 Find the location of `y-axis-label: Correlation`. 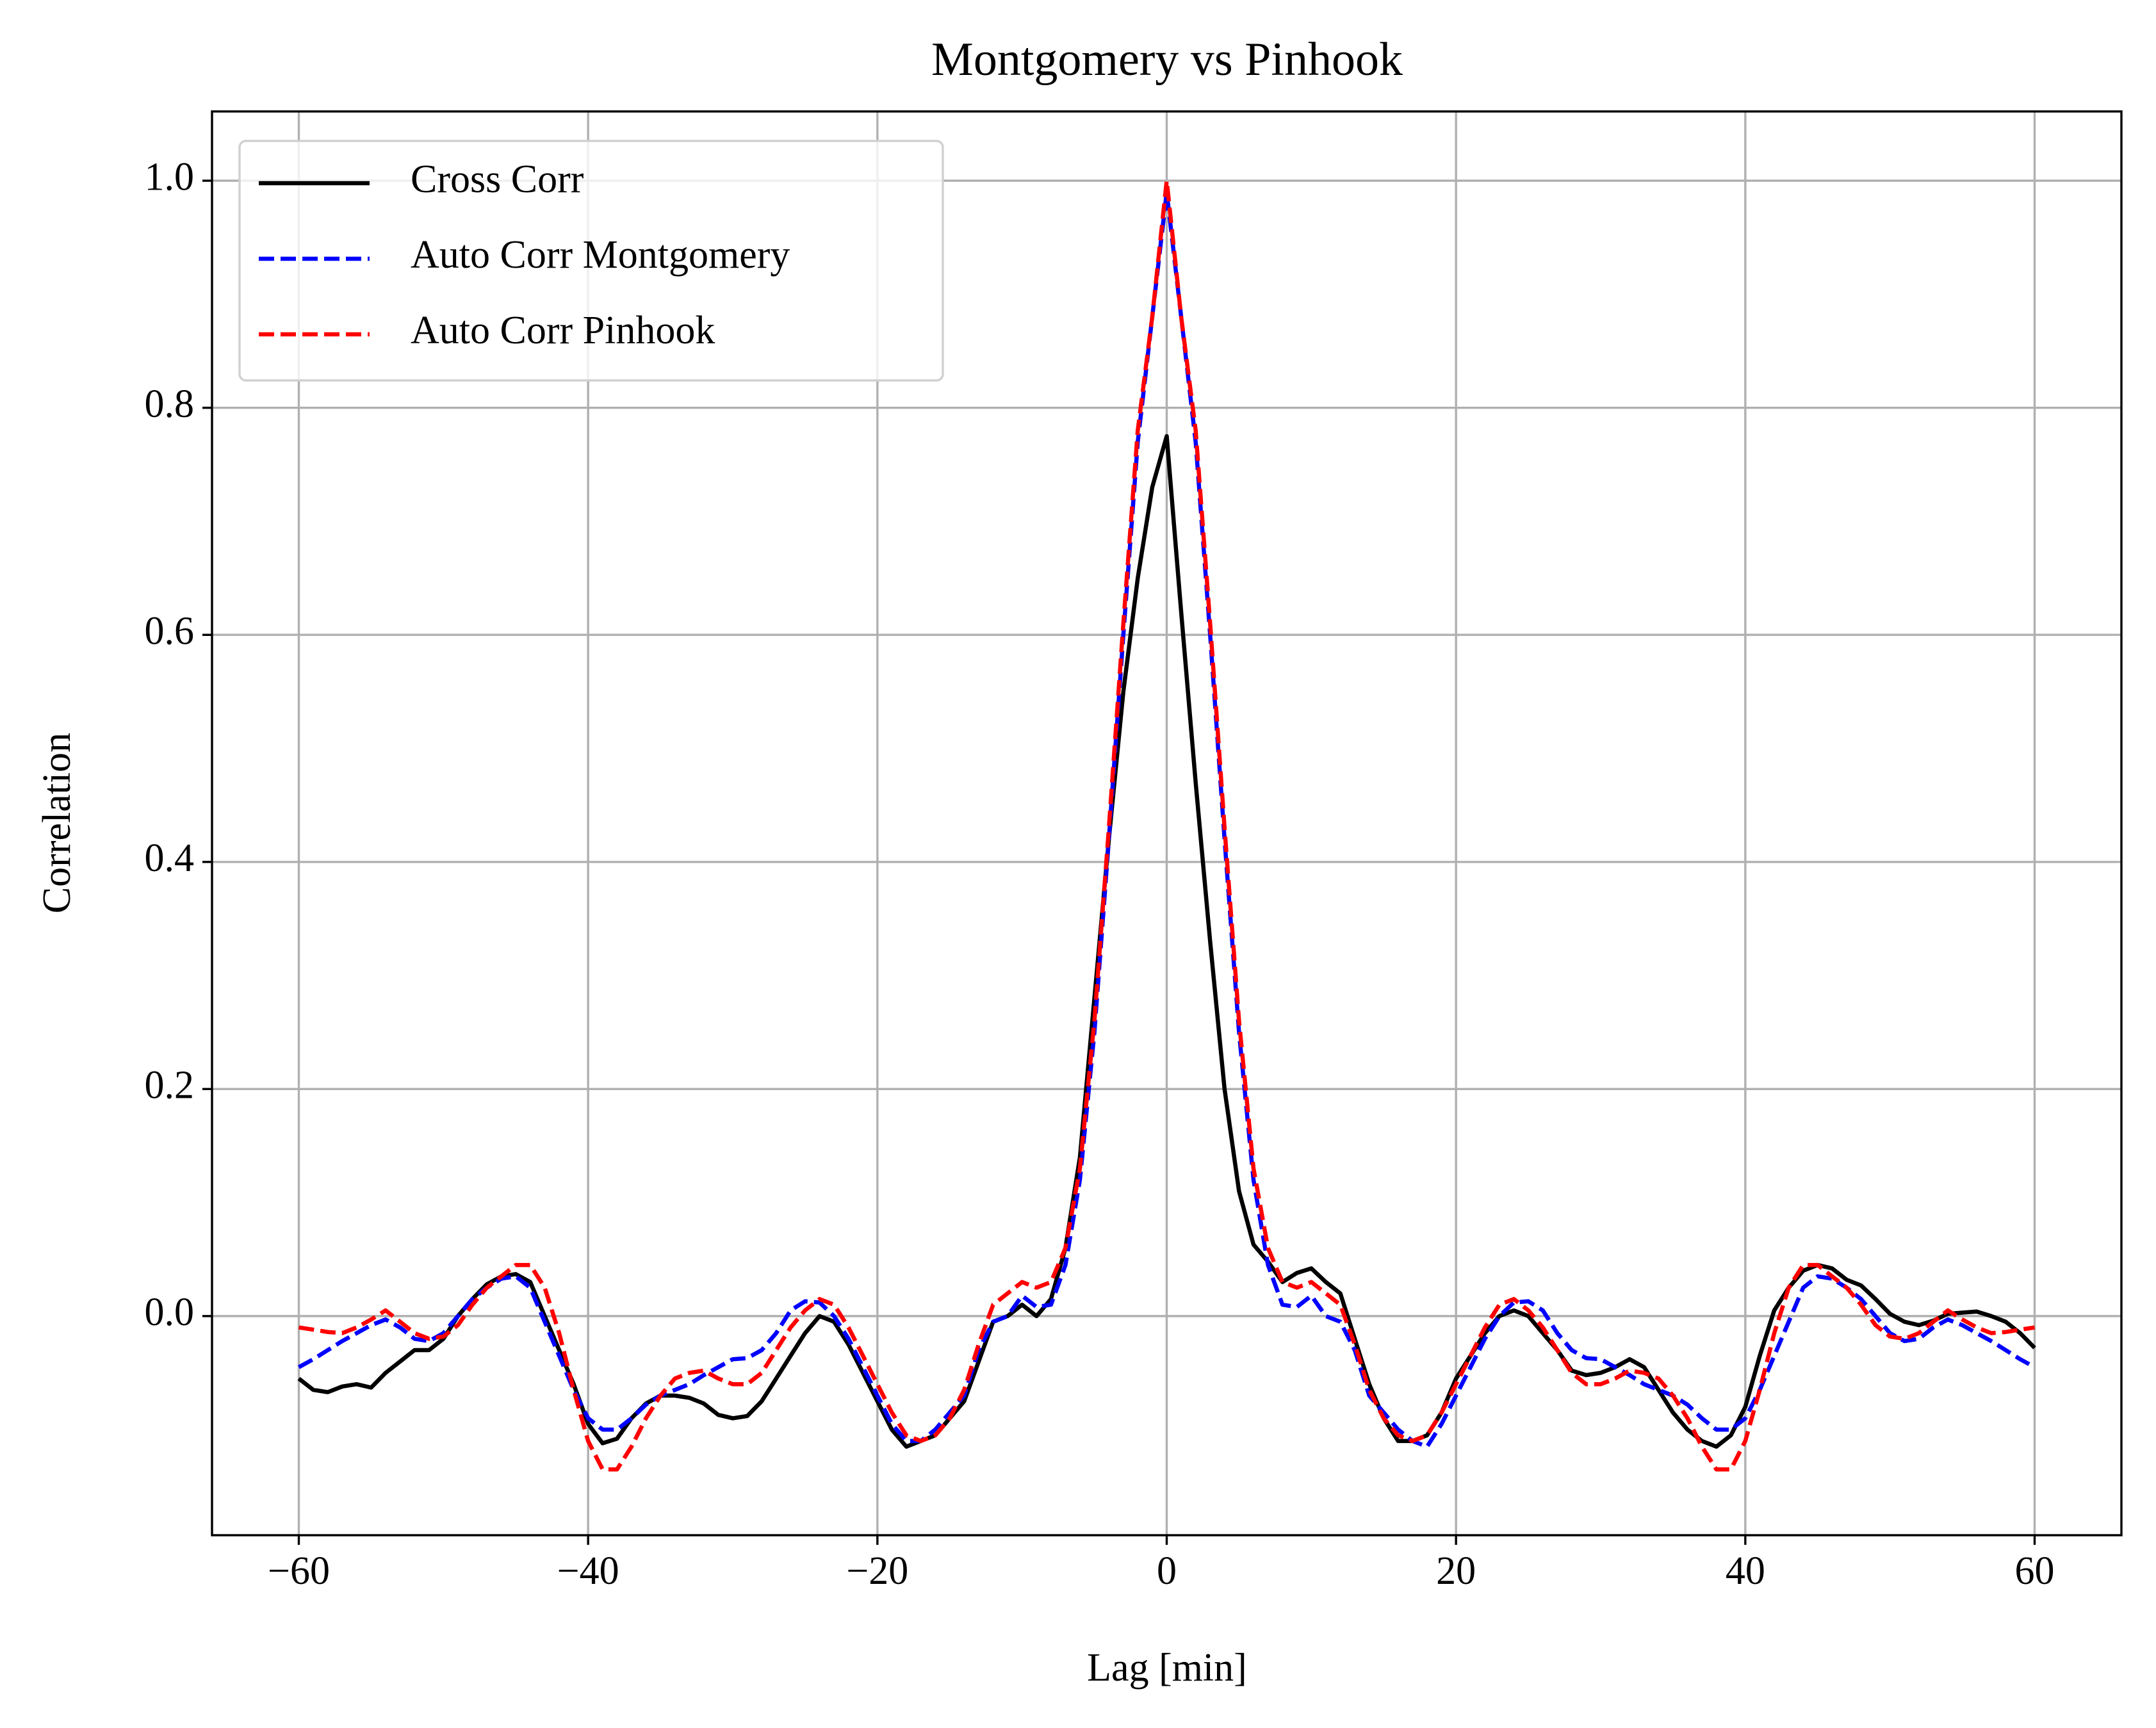

y-axis-label: Correlation is located at coordinates (57, 823).